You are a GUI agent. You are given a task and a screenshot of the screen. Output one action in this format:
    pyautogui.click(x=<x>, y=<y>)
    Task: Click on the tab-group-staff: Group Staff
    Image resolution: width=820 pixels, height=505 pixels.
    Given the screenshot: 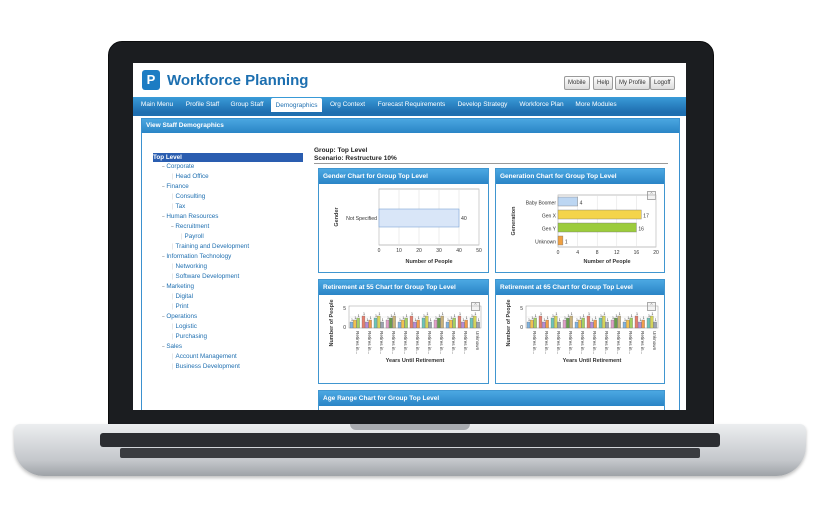 What is the action you would take?
    pyautogui.click(x=247, y=104)
    